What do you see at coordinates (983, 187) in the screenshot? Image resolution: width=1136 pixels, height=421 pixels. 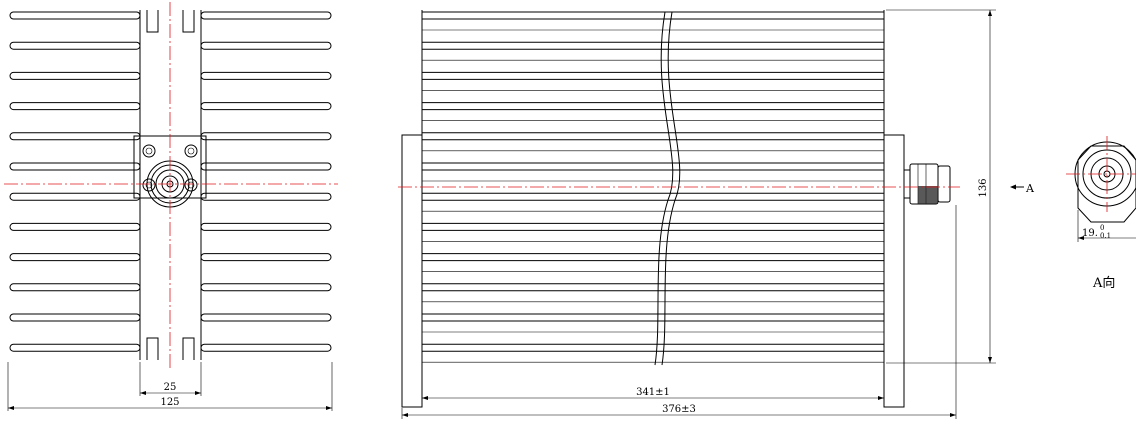 I see `side-dim-height: 136` at bounding box center [983, 187].